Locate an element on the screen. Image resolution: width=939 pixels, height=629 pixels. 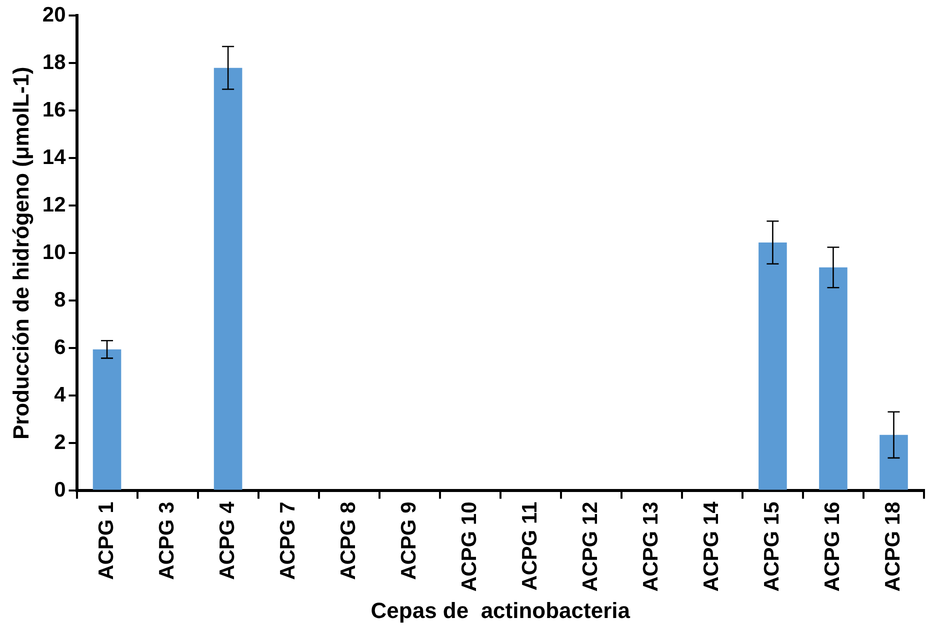
x-axis-title: Cepas de actinobacteria is located at coordinates (500, 610).